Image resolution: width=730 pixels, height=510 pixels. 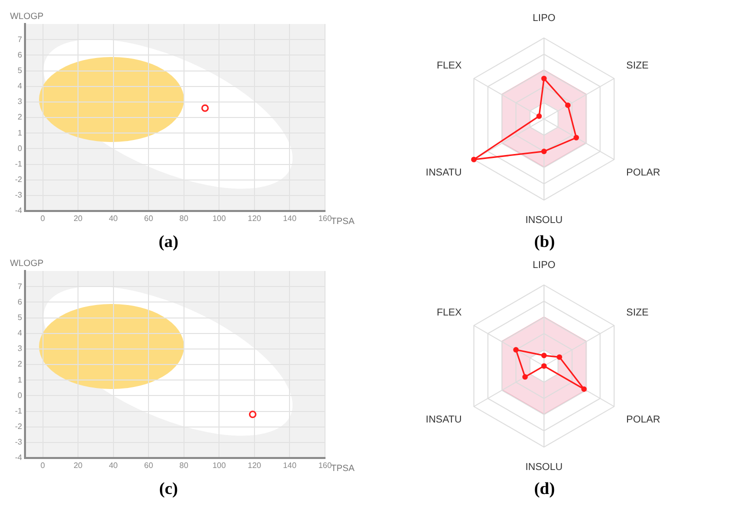 I want to click on text: (b), so click(x=544, y=242).